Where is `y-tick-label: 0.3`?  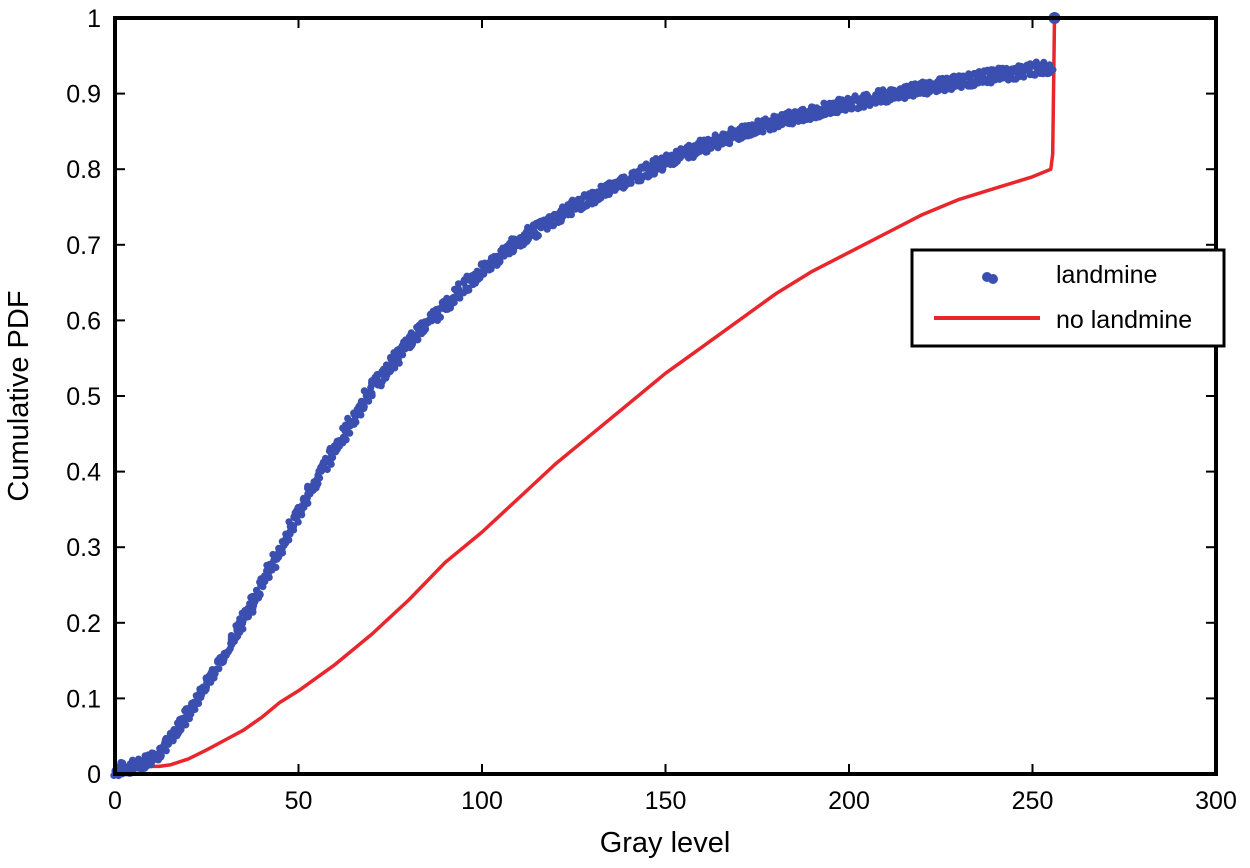 y-tick-label: 0.3 is located at coordinates (83, 548).